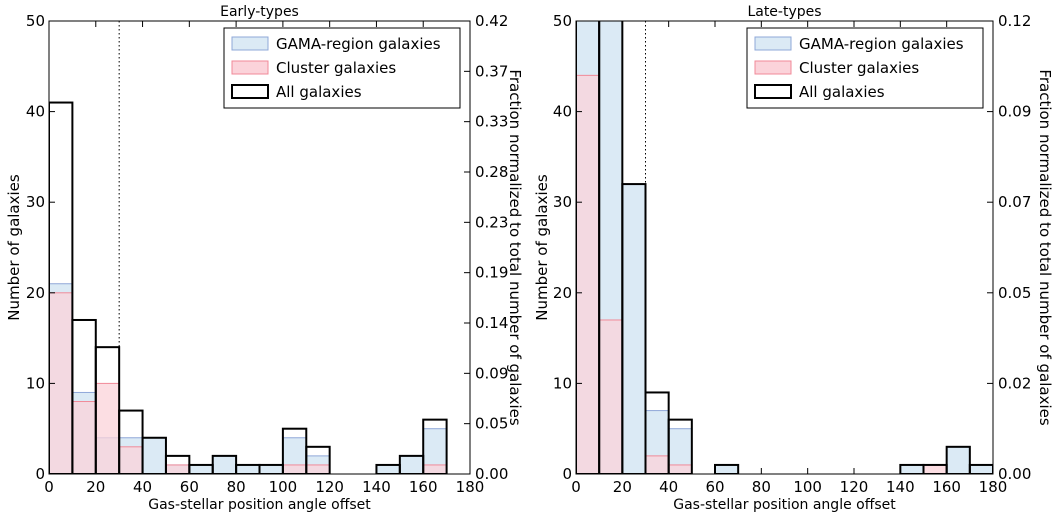 The height and width of the screenshot is (520, 1055). Describe the element at coordinates (95, 487) in the screenshot. I see `early-x-tick-label: 20` at that location.